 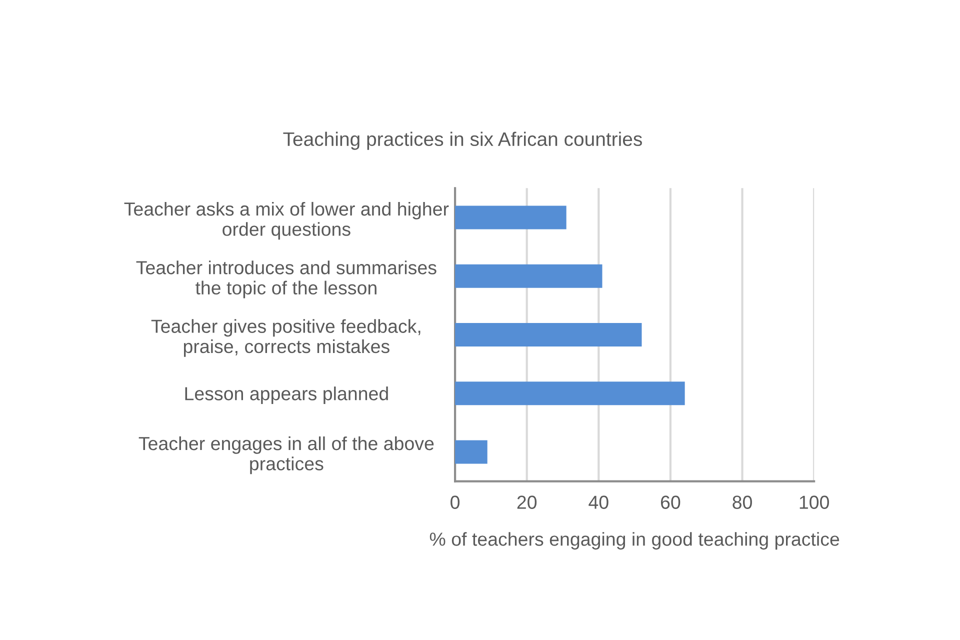 I want to click on x-tick-label: 40, so click(x=598, y=502).